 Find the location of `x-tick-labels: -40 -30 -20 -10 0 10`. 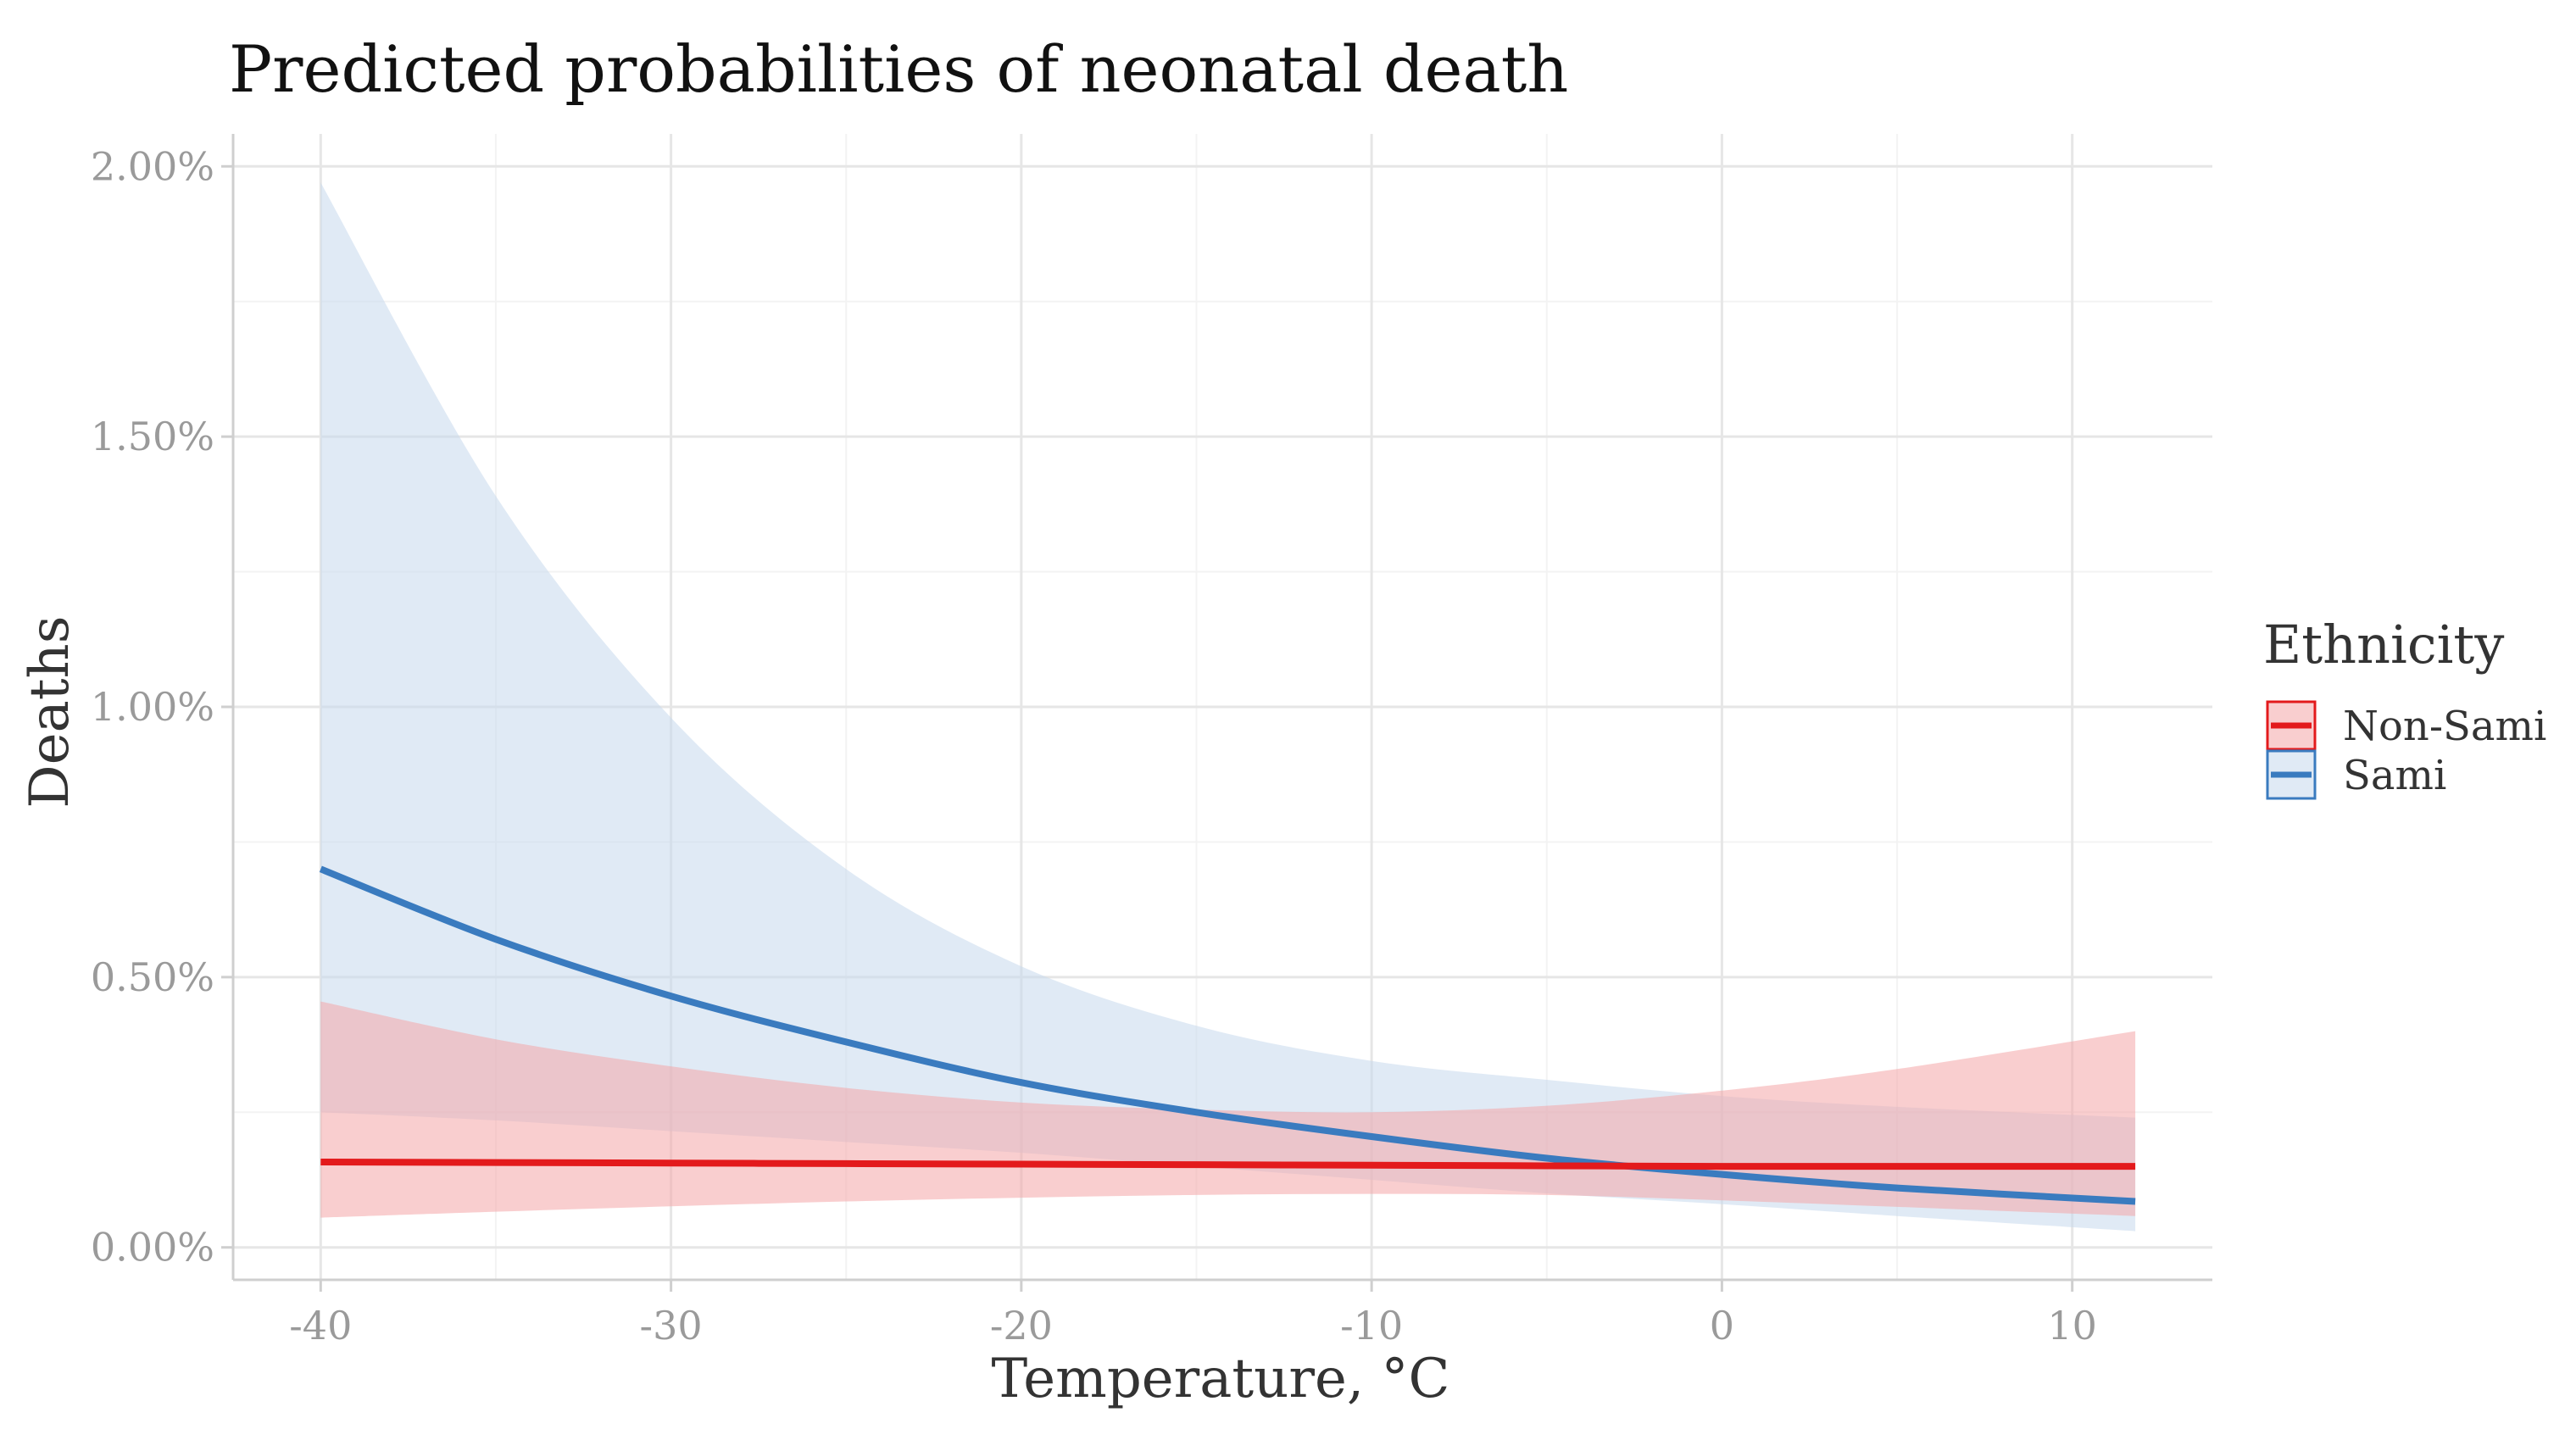

x-tick-labels: -40 -30 -20 -10 0 10 is located at coordinates (1193, 1325).